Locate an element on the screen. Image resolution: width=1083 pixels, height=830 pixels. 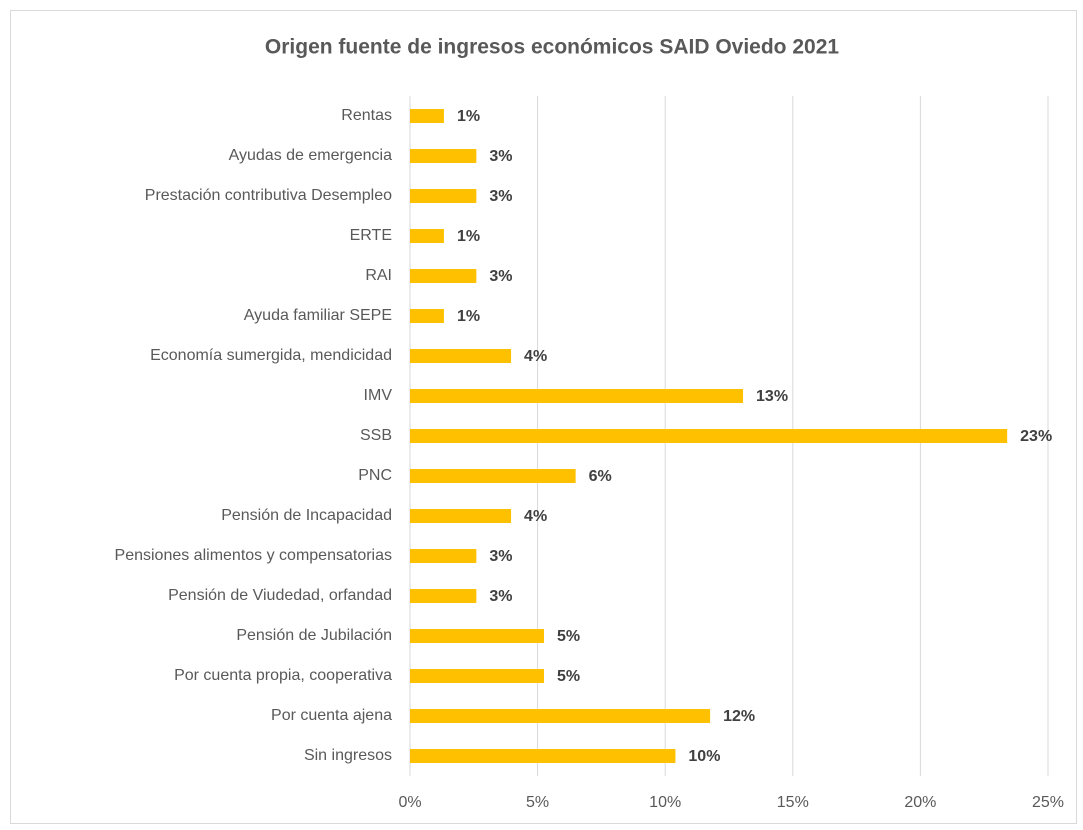
value-label: 10% is located at coordinates (704, 756).